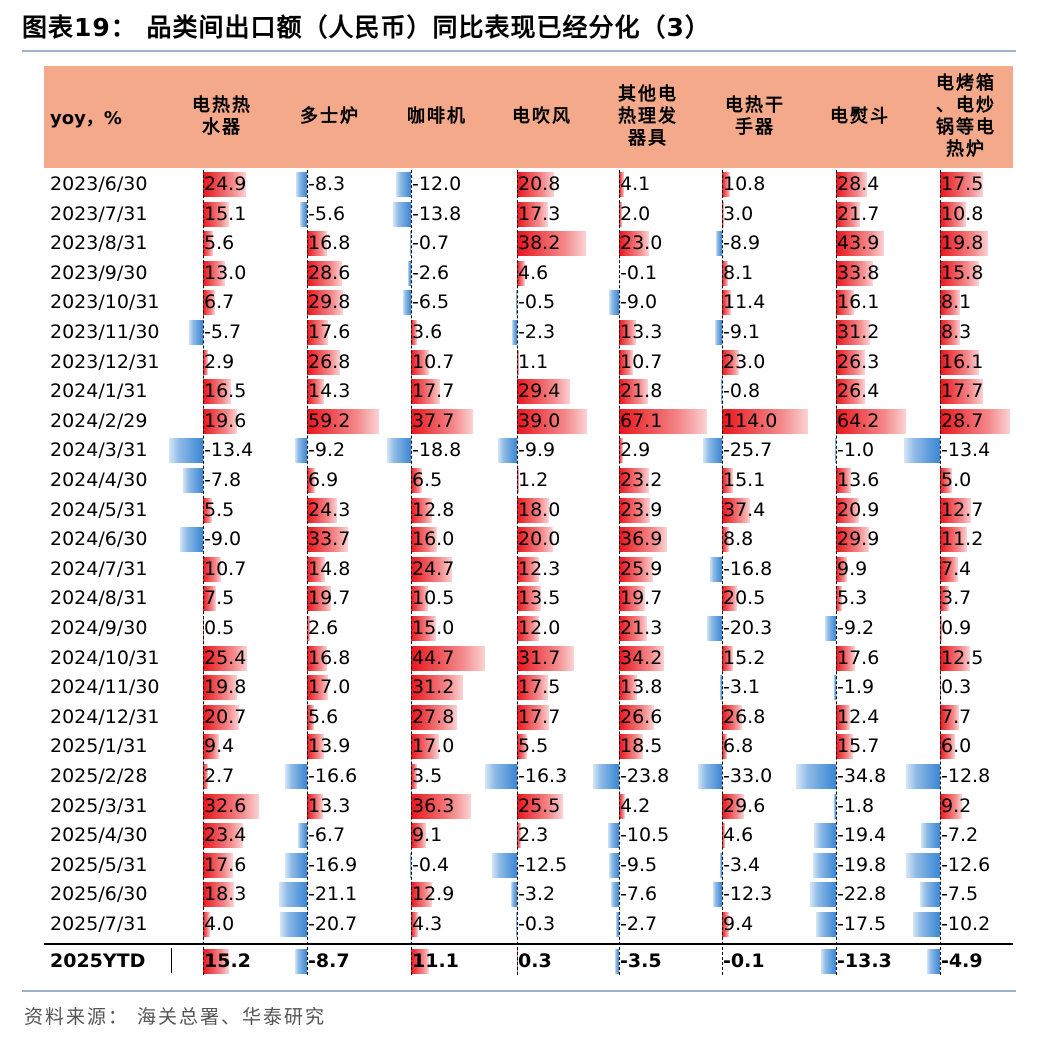 The width and height of the screenshot is (1048, 1040). What do you see at coordinates (99, 480) in the screenshot?
I see `row-label: 2024/4/30` at bounding box center [99, 480].